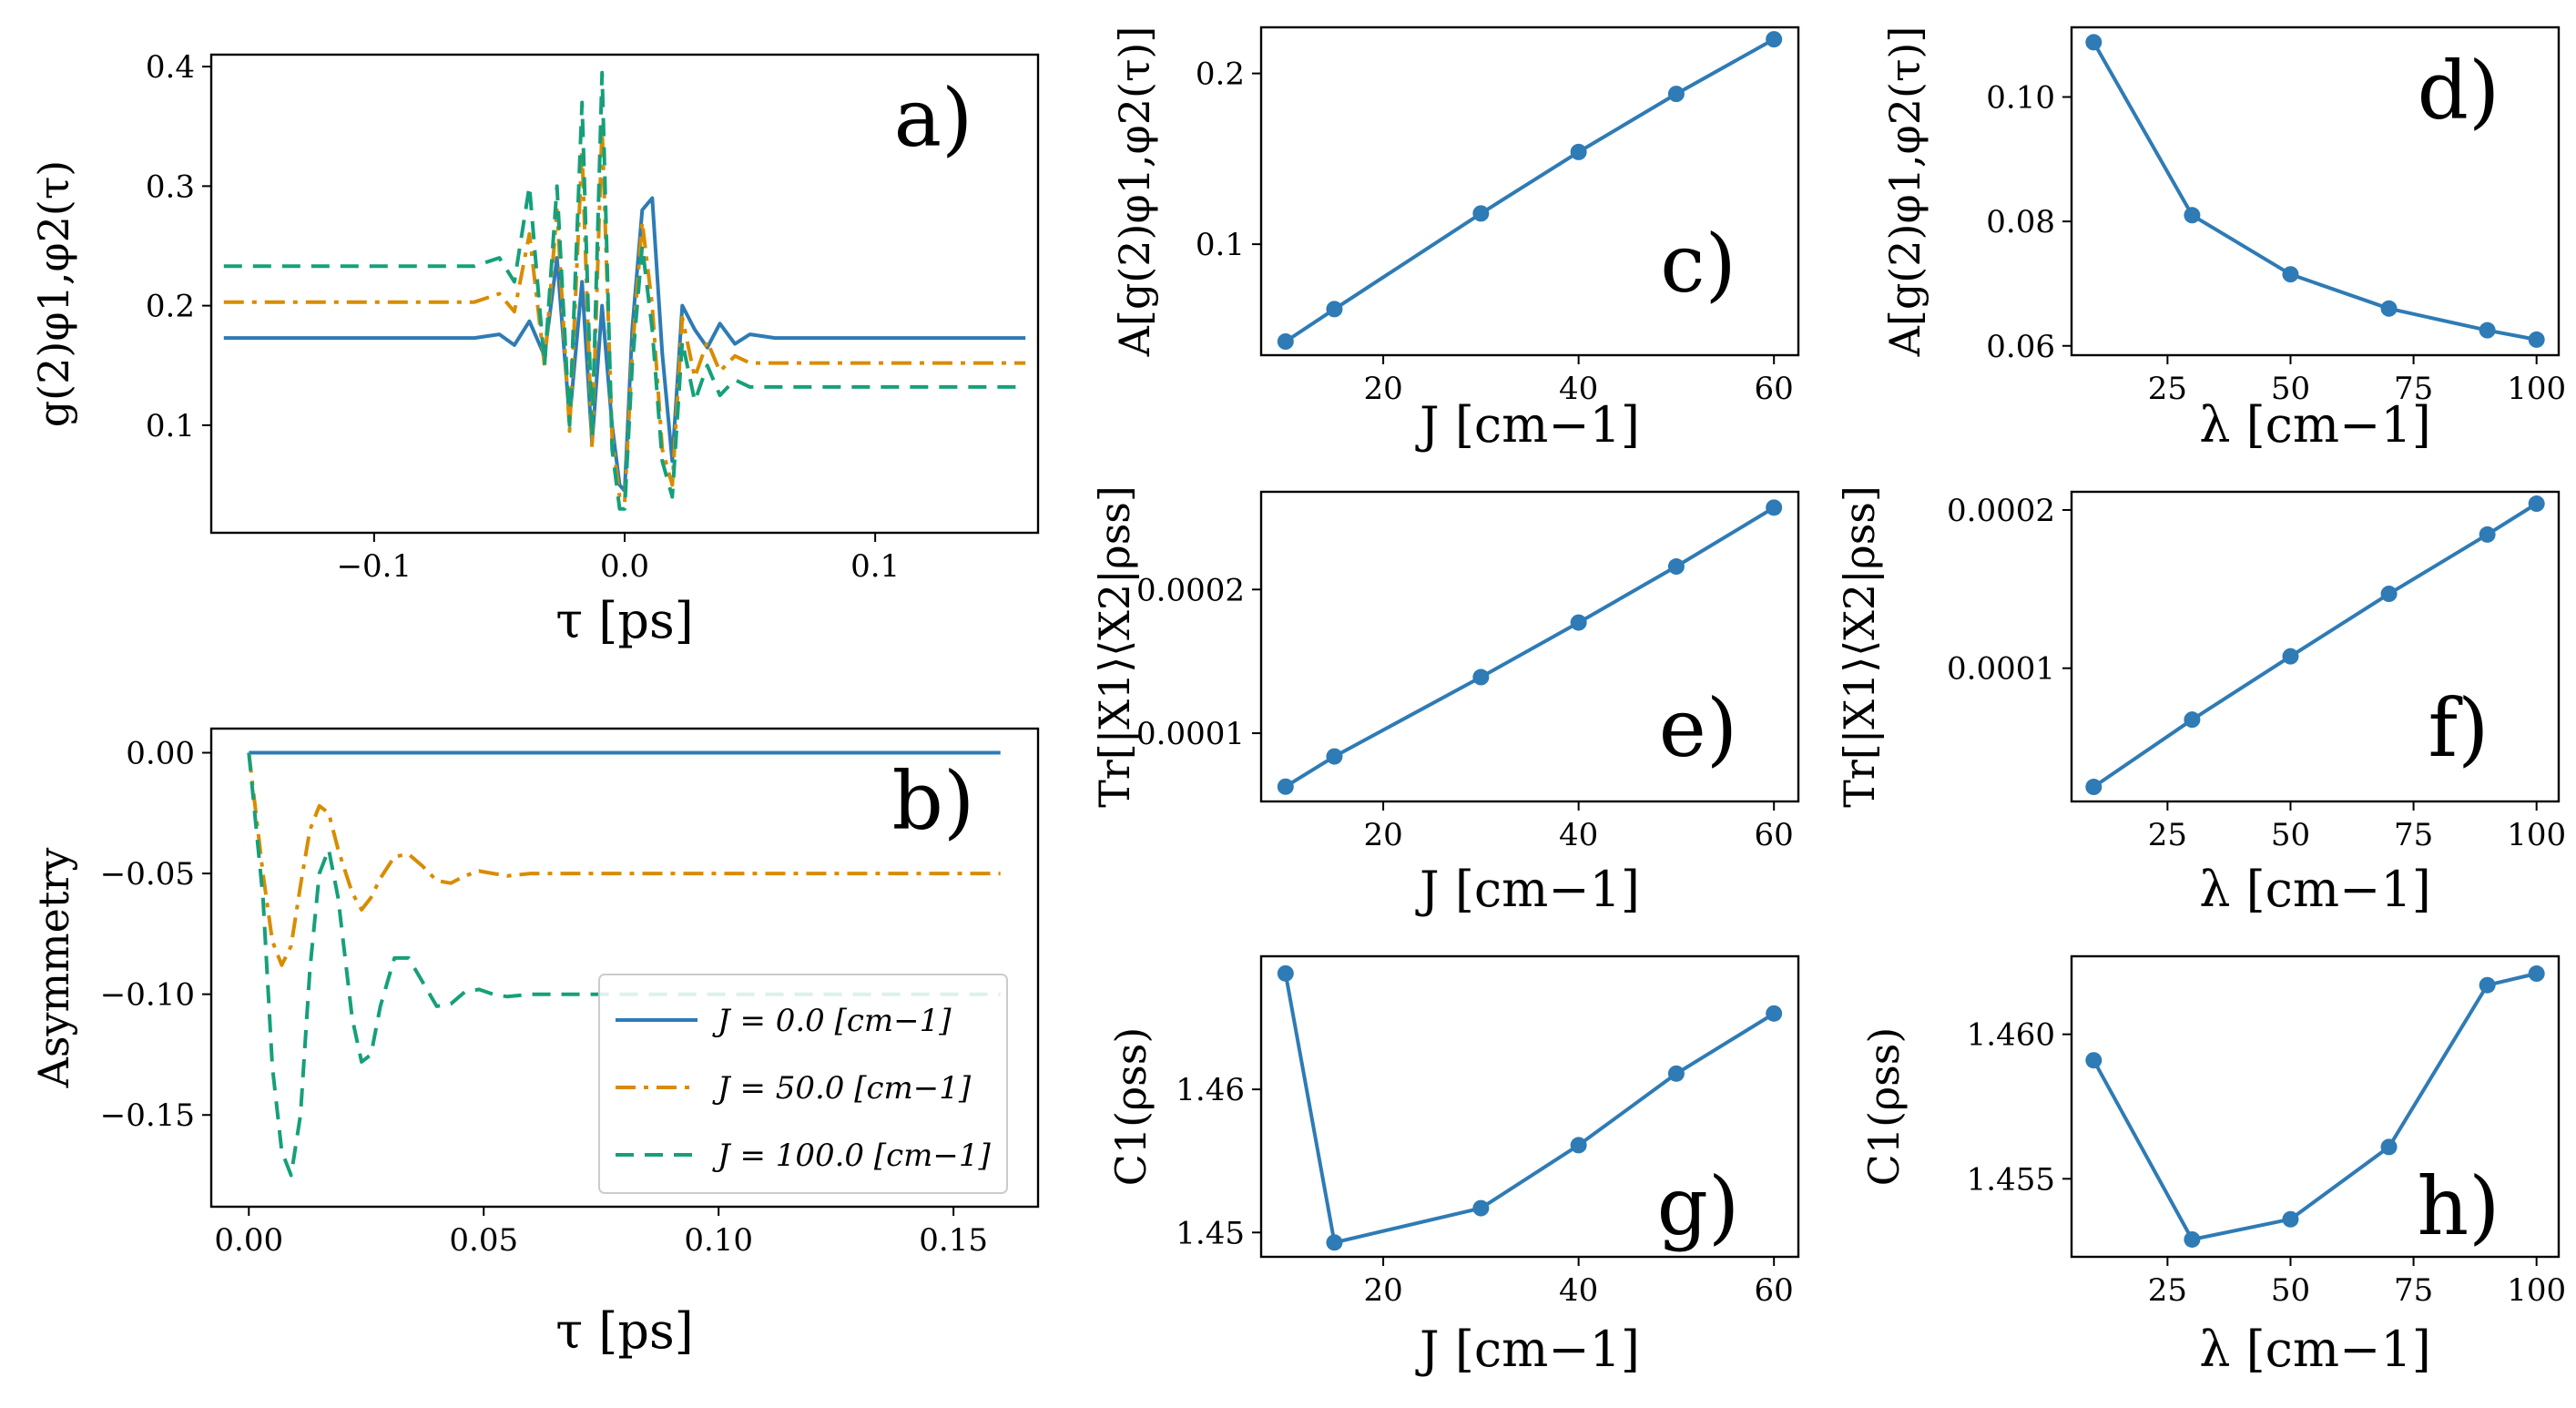 The image size is (2576, 1408). I want to click on y-tick-label-c-1: 0.2, so click(1220, 74).